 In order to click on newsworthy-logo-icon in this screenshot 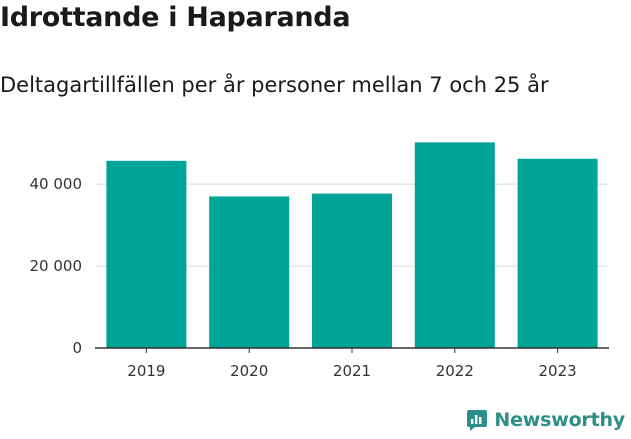, I will do `click(477, 420)`.